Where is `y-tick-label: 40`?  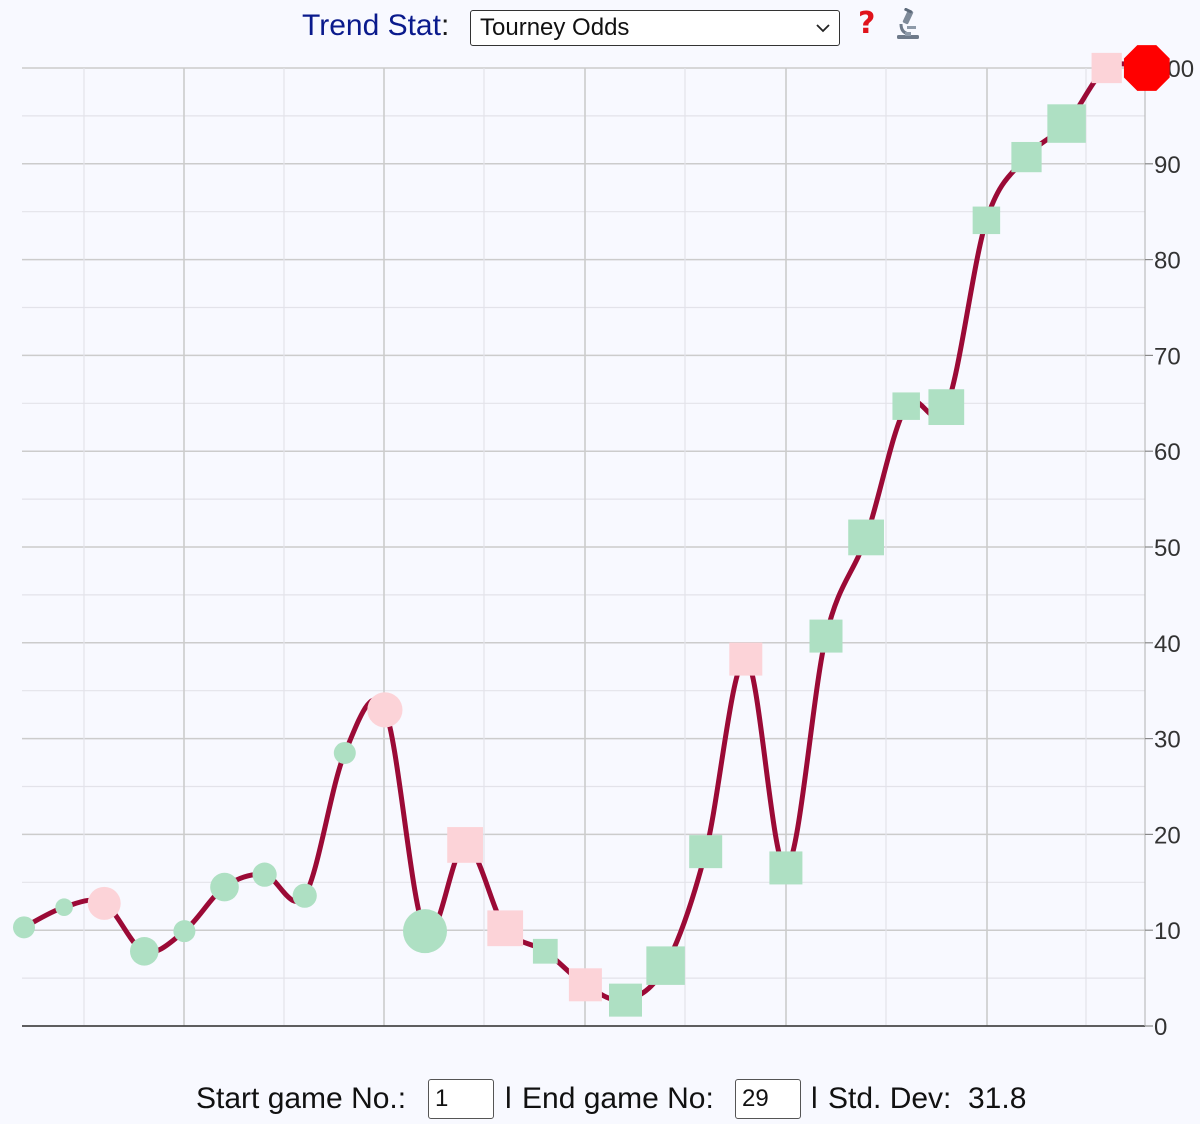 y-tick-label: 40 is located at coordinates (1167, 644).